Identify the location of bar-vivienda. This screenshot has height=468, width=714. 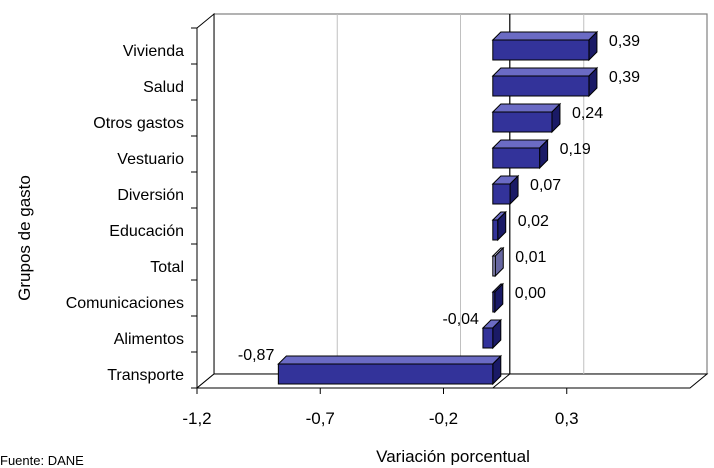
(545, 46).